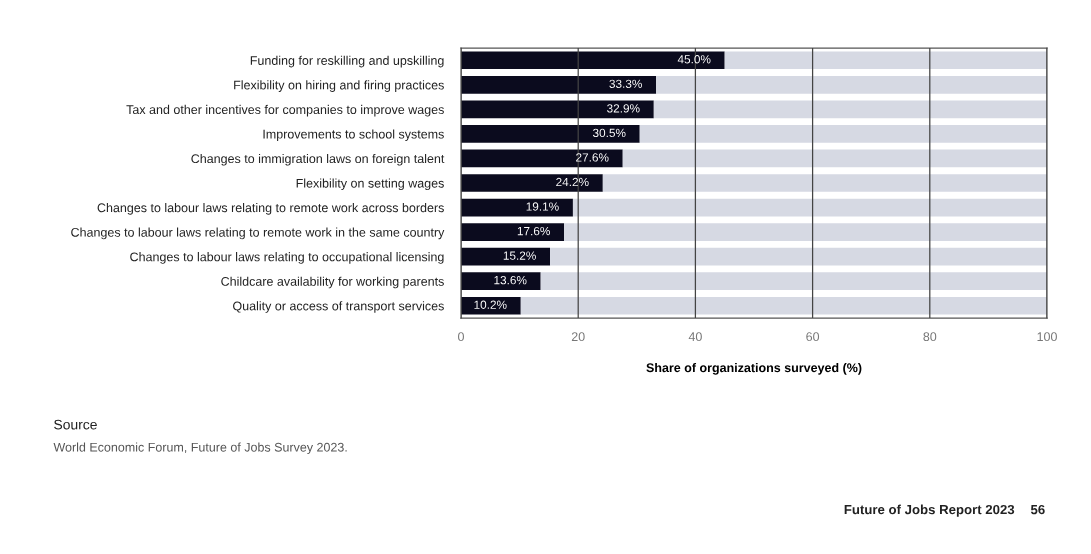 This screenshot has height=554, width=1091. Describe the element at coordinates (694, 59) in the screenshot. I see `data-label: 45.0%` at that location.